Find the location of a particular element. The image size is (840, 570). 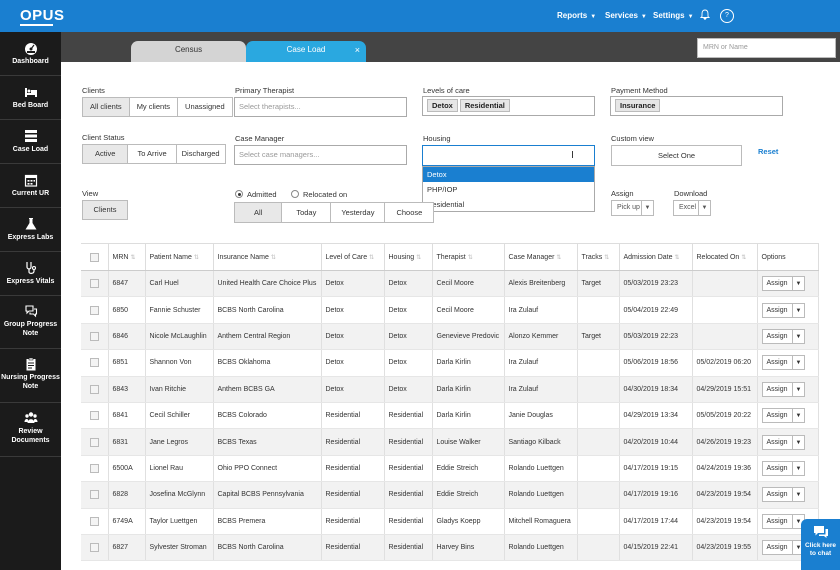

column-header-patient-name: Patient Name ⇅ is located at coordinates (179, 257).